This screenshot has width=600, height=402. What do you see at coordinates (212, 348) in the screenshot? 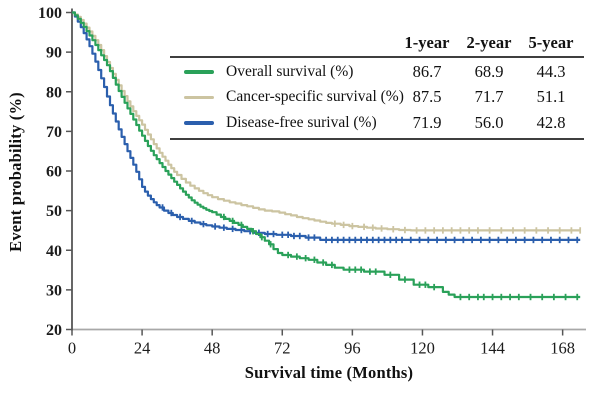
I see `x-tick-label: 48` at bounding box center [212, 348].